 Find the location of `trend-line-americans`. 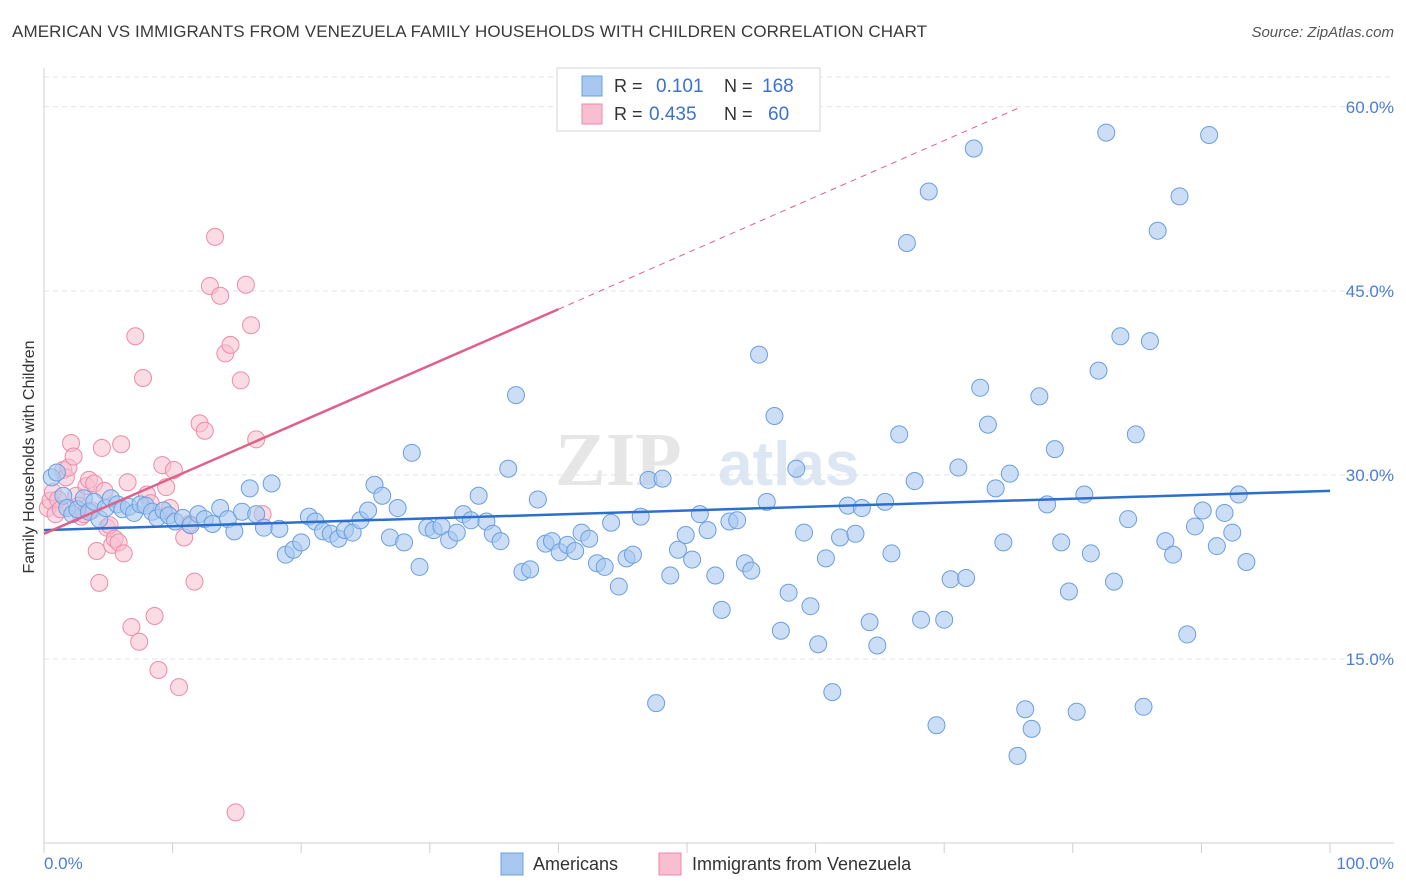

trend-line-americans is located at coordinates (687, 510).